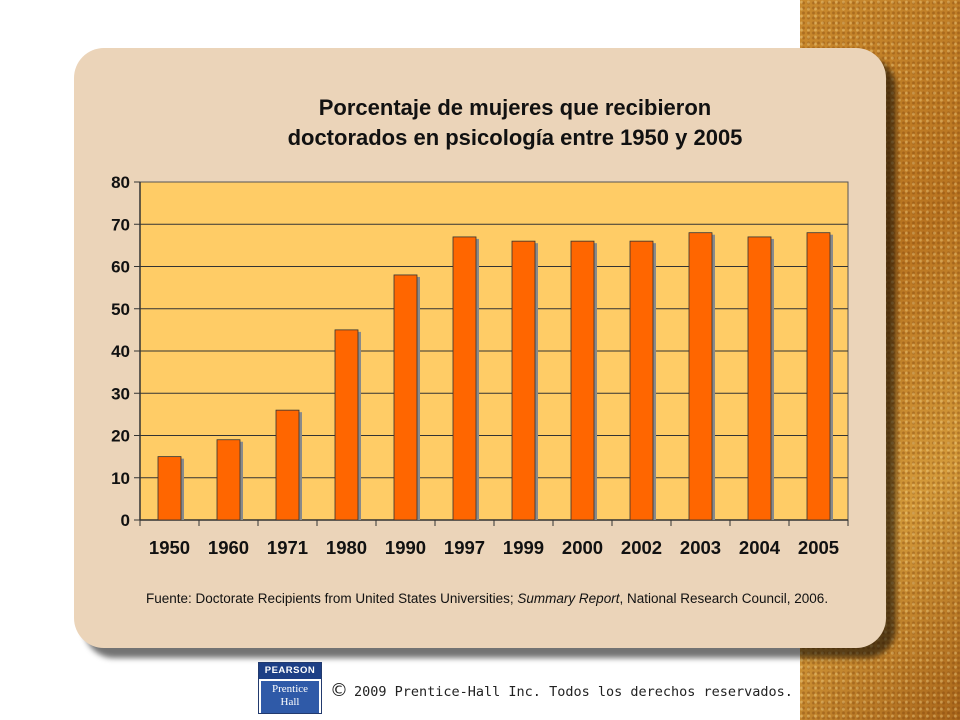  What do you see at coordinates (464, 547) in the screenshot?
I see `x-tick-label: 1997` at bounding box center [464, 547].